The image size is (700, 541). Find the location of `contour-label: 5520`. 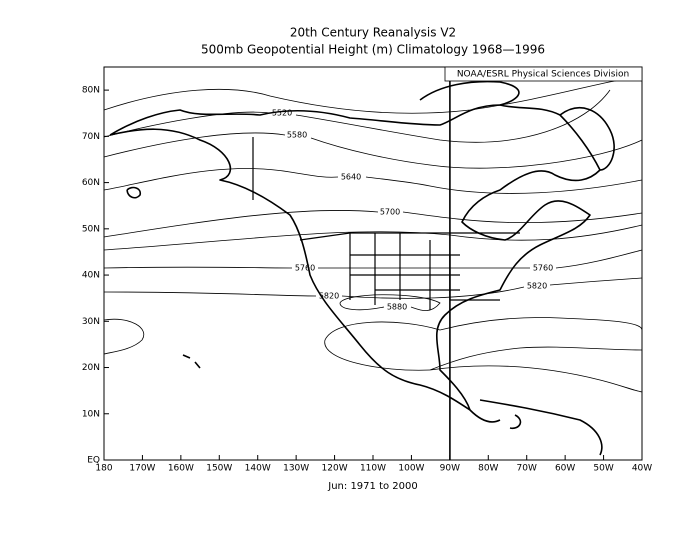

contour-label: 5520 is located at coordinates (282, 113).